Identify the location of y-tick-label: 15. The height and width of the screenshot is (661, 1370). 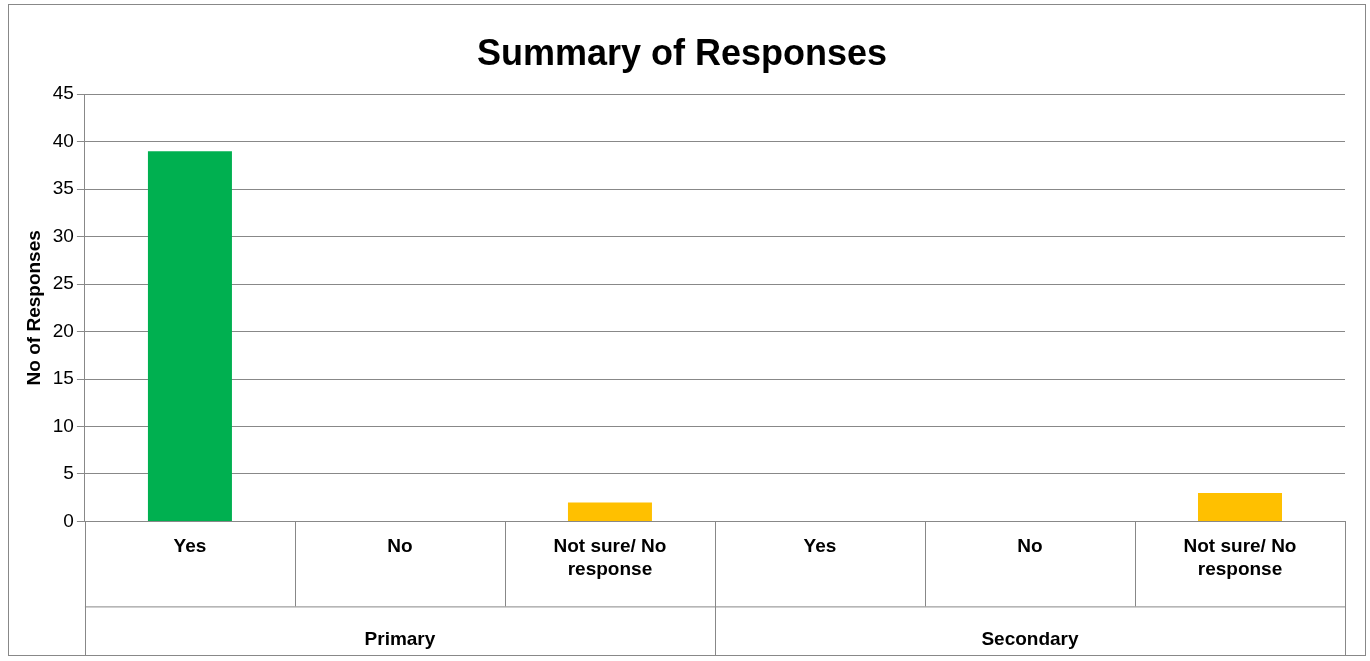
(63, 378).